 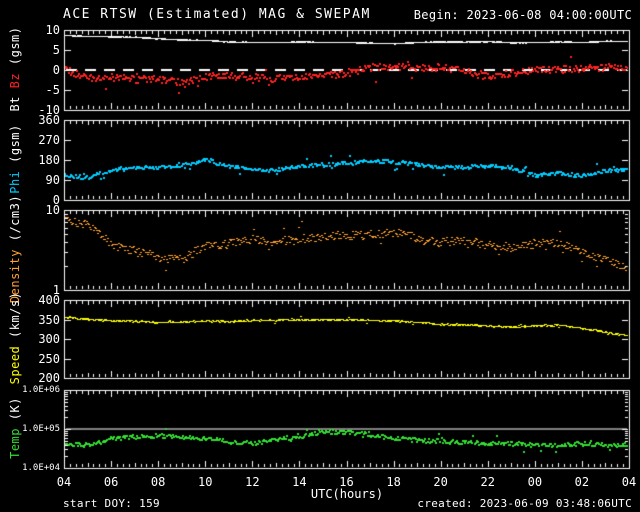 What do you see at coordinates (347, 494) in the screenshot?
I see `x-axis-label: UTC(hours)` at bounding box center [347, 494].